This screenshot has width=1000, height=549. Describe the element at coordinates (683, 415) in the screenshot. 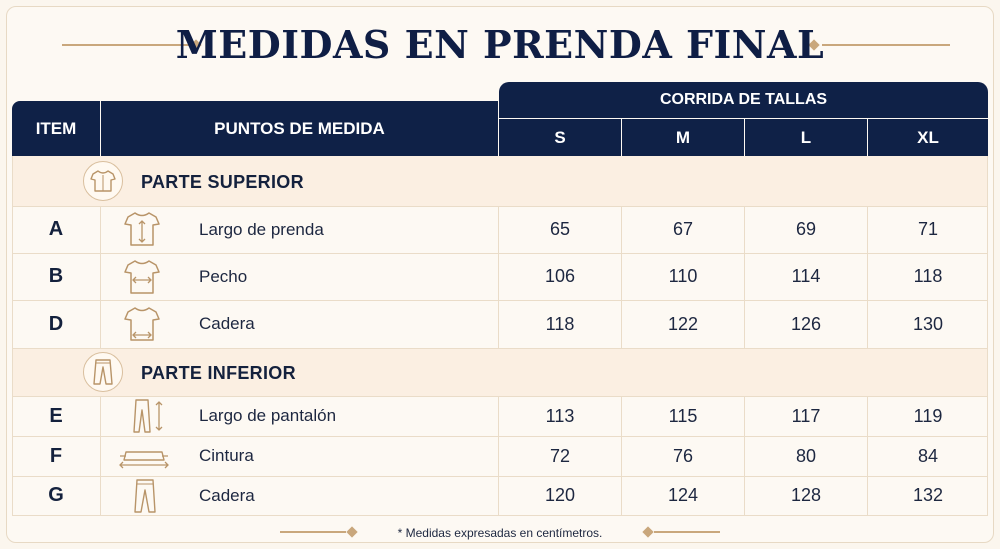

I see `value-cell: 115` at that location.